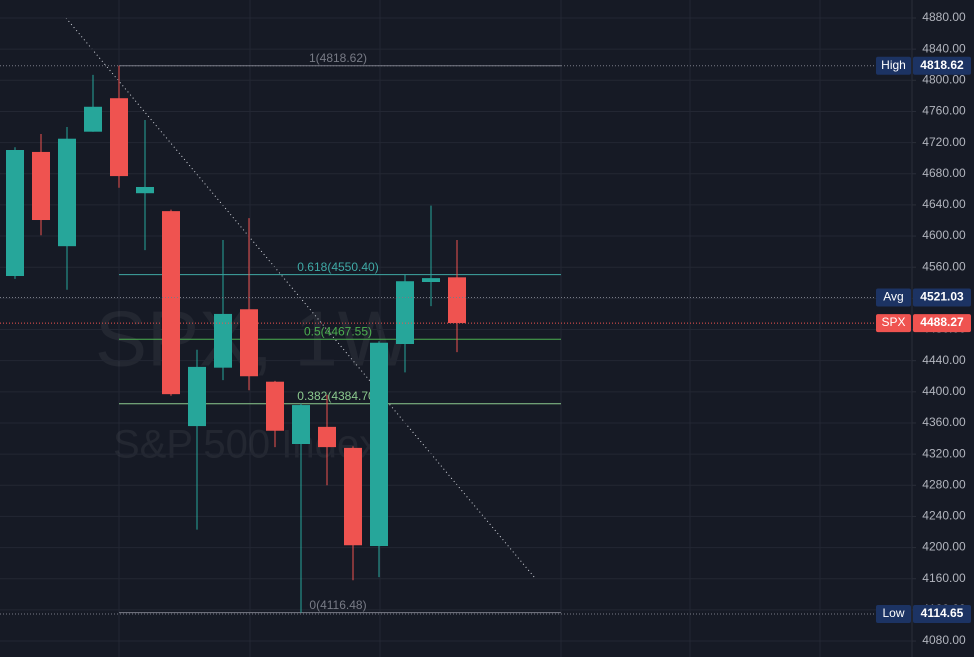 The width and height of the screenshot is (974, 657). Describe the element at coordinates (337, 267) in the screenshot. I see `fib-level-label: 0.618(4550.40)` at that location.